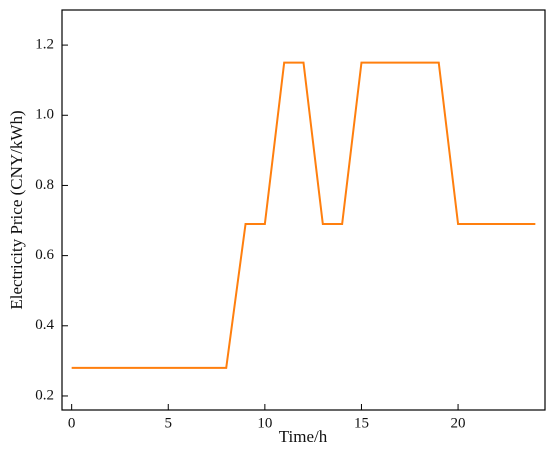 Image resolution: width=550 pixels, height=451 pixels. What do you see at coordinates (264, 423) in the screenshot?
I see `x-tick-label: 10` at bounding box center [264, 423].